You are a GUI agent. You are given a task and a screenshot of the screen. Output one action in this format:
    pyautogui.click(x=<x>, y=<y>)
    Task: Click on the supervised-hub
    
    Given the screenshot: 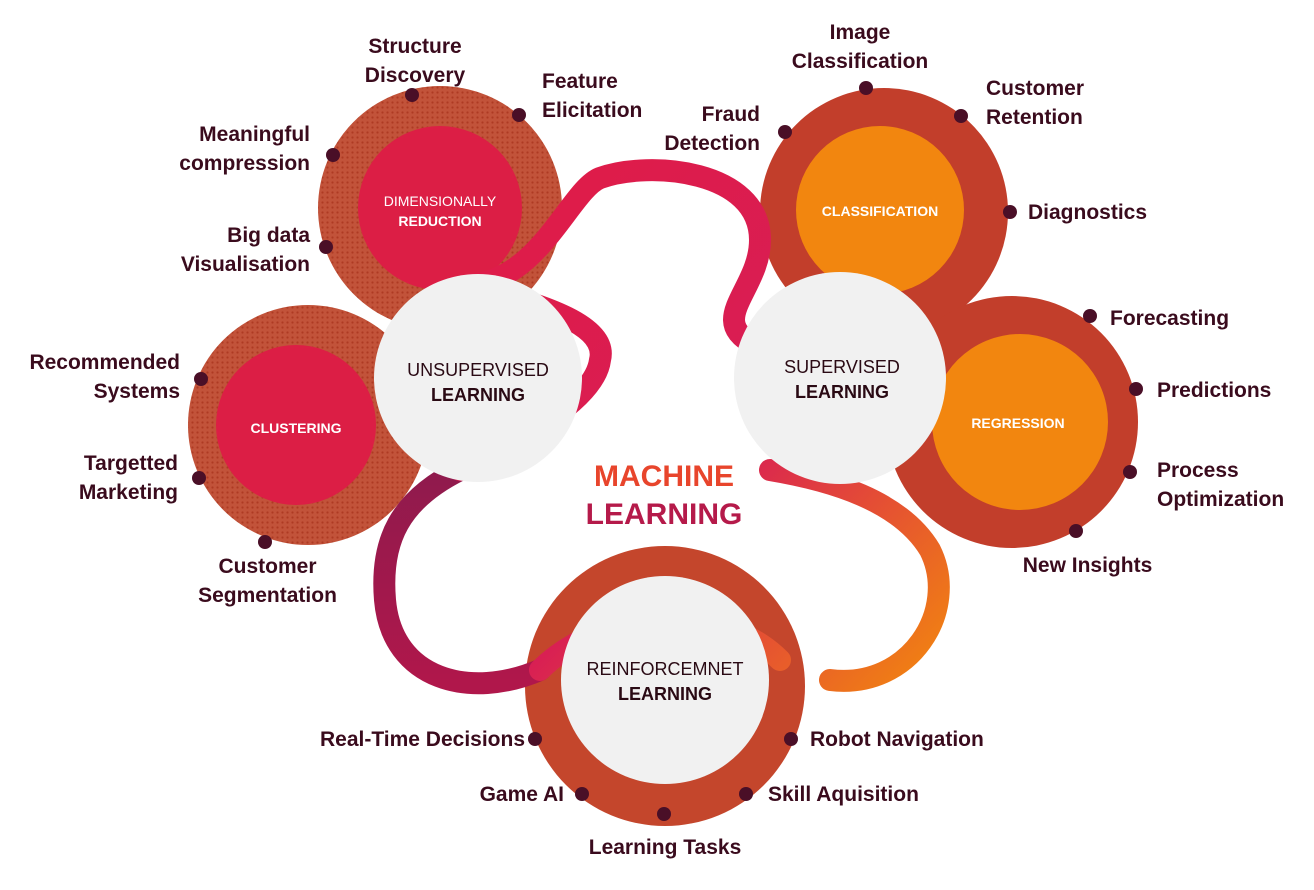 What is the action you would take?
    pyautogui.click(x=840, y=378)
    